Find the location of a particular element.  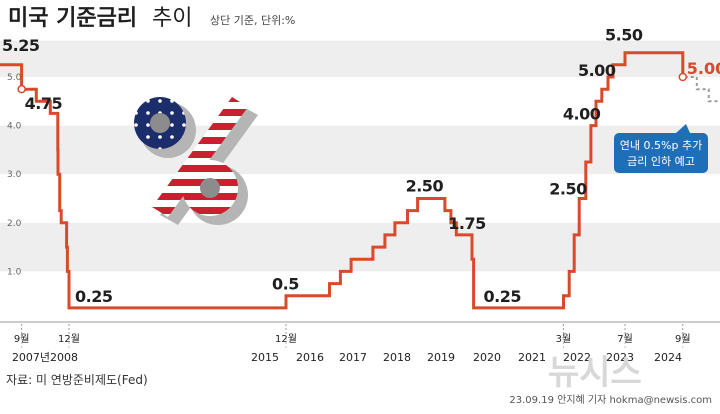

x-month-label-0: 9월 is located at coordinates (22, 339).